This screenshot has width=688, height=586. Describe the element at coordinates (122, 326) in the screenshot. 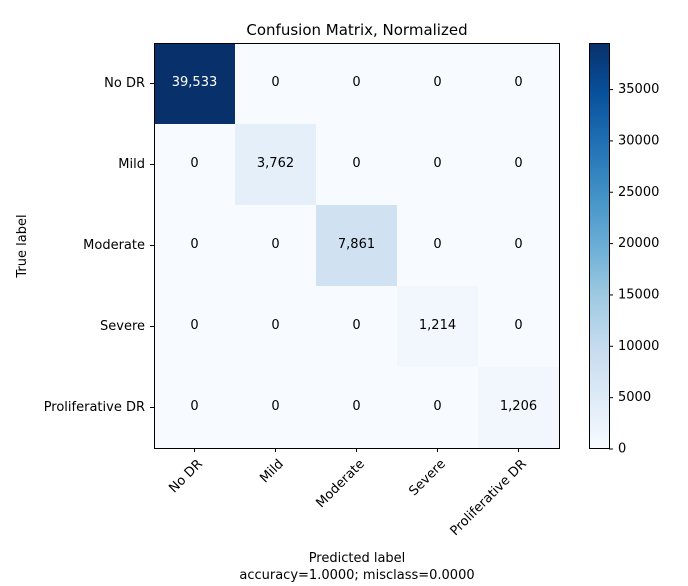

I see `y-tick-label: Severe` at that location.